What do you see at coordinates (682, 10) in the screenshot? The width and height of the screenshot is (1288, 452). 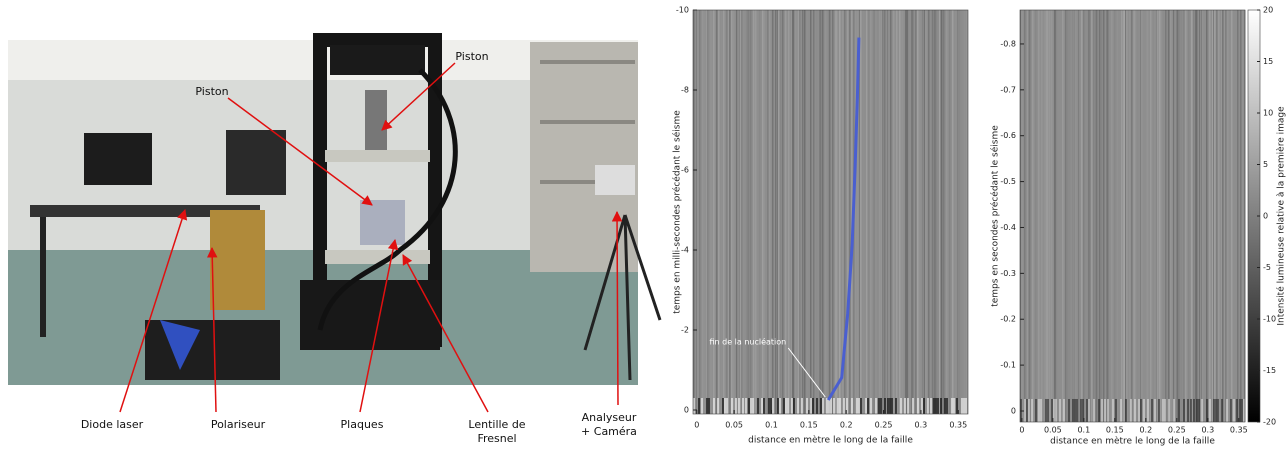 I see `y-tick-label: -10` at bounding box center [682, 10].